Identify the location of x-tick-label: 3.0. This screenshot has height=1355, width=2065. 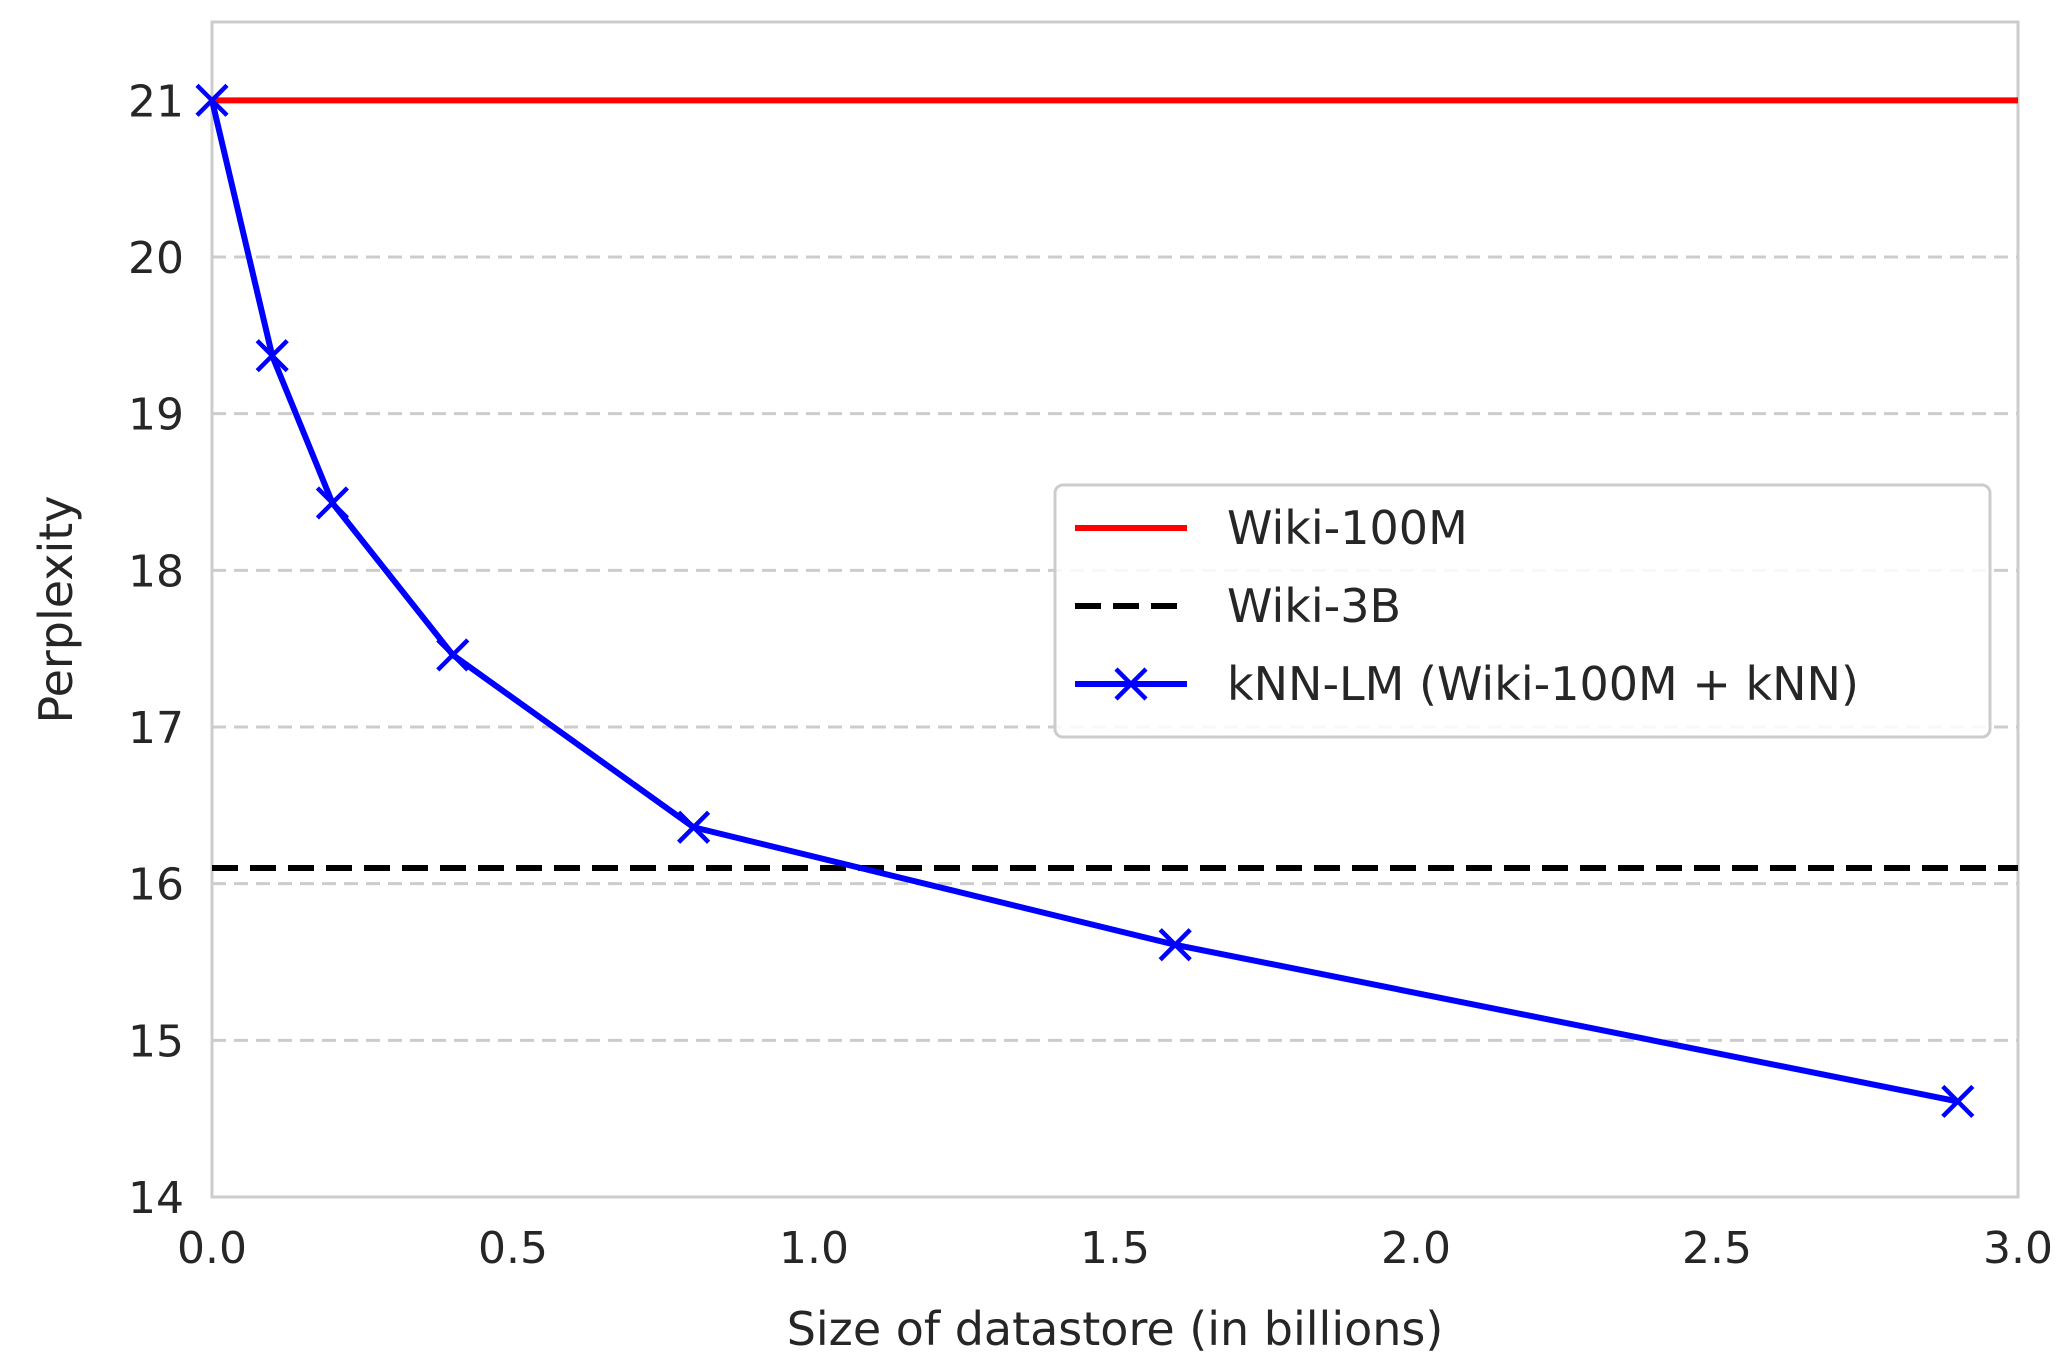
(2018, 1248).